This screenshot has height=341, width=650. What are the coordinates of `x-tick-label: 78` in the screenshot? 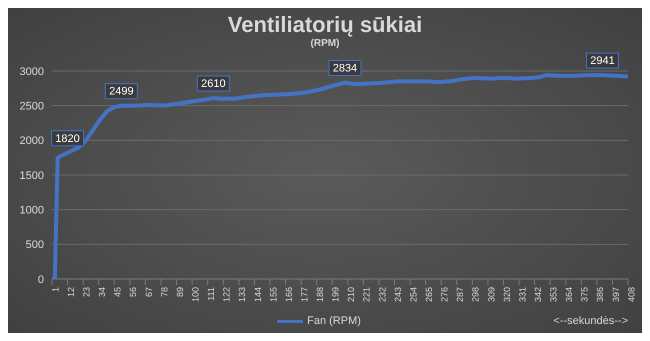 It's located at (164, 292).